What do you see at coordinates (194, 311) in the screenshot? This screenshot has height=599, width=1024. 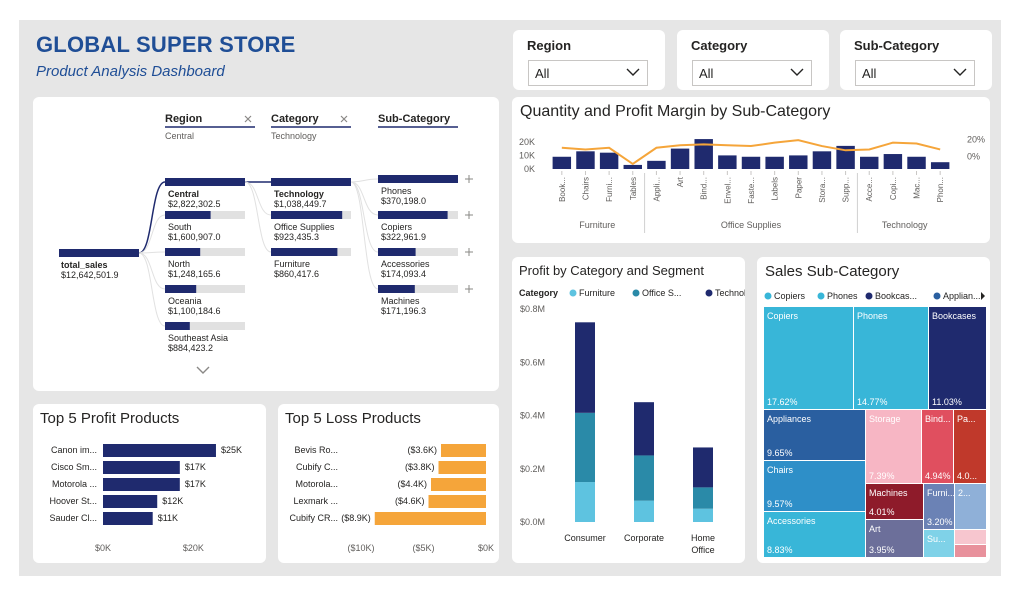 I see `region-value: $1,100,184.6` at bounding box center [194, 311].